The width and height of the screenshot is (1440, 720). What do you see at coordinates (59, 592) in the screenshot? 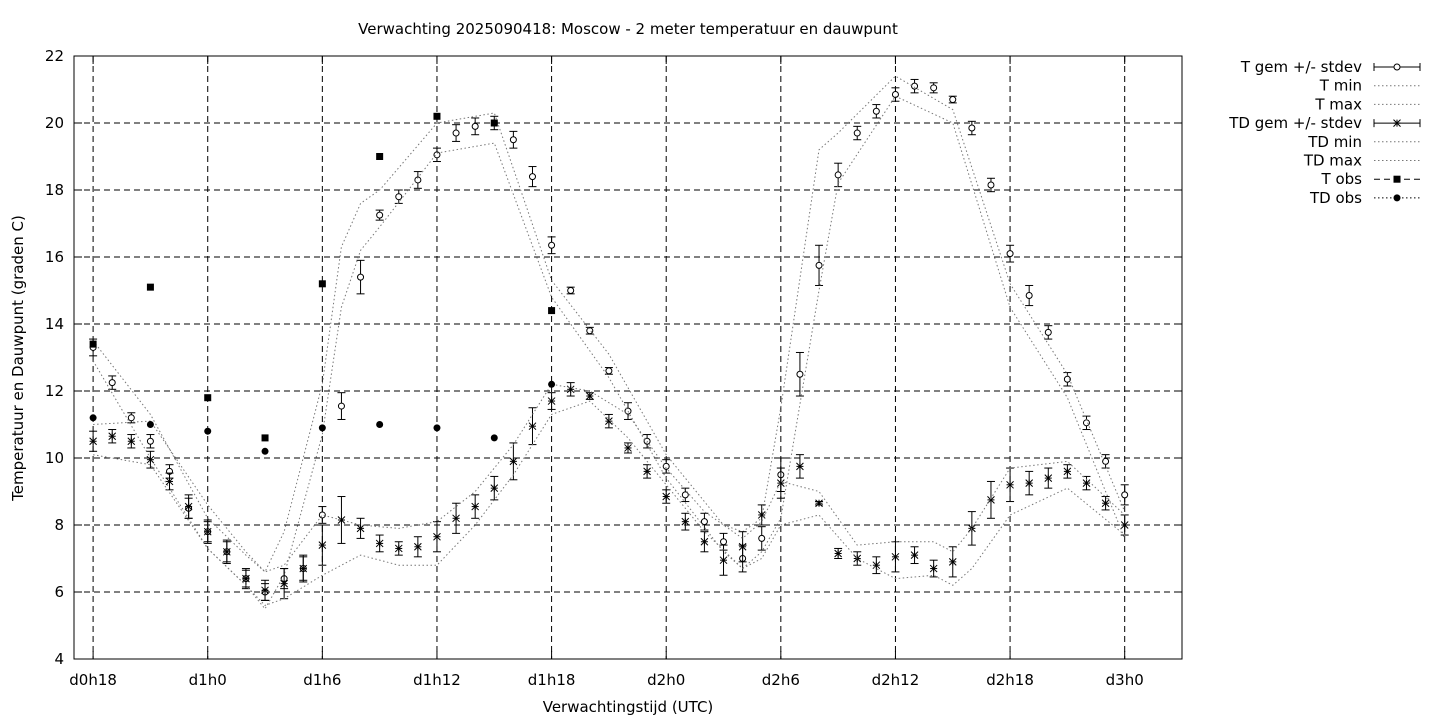
I see `y-tick-label: 6` at bounding box center [59, 592].